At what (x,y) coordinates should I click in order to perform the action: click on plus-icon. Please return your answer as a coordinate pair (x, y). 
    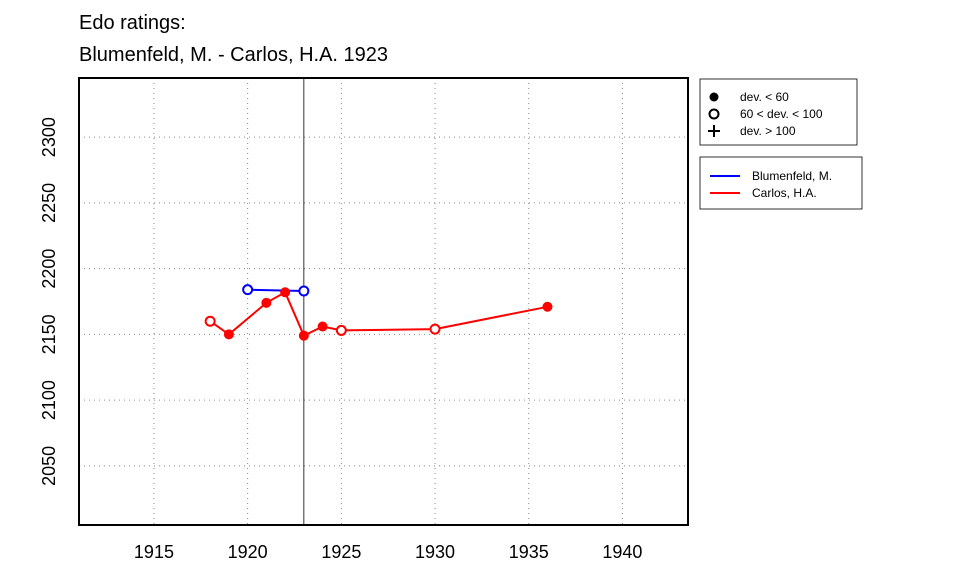
    Looking at the image, I should click on (714, 131).